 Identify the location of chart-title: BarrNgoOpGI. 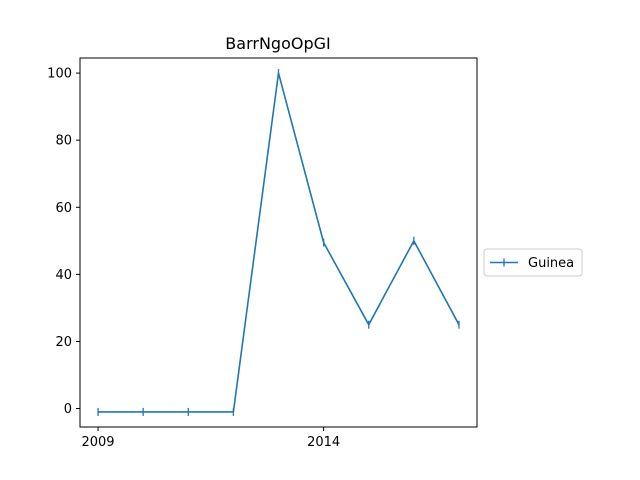
(277, 43).